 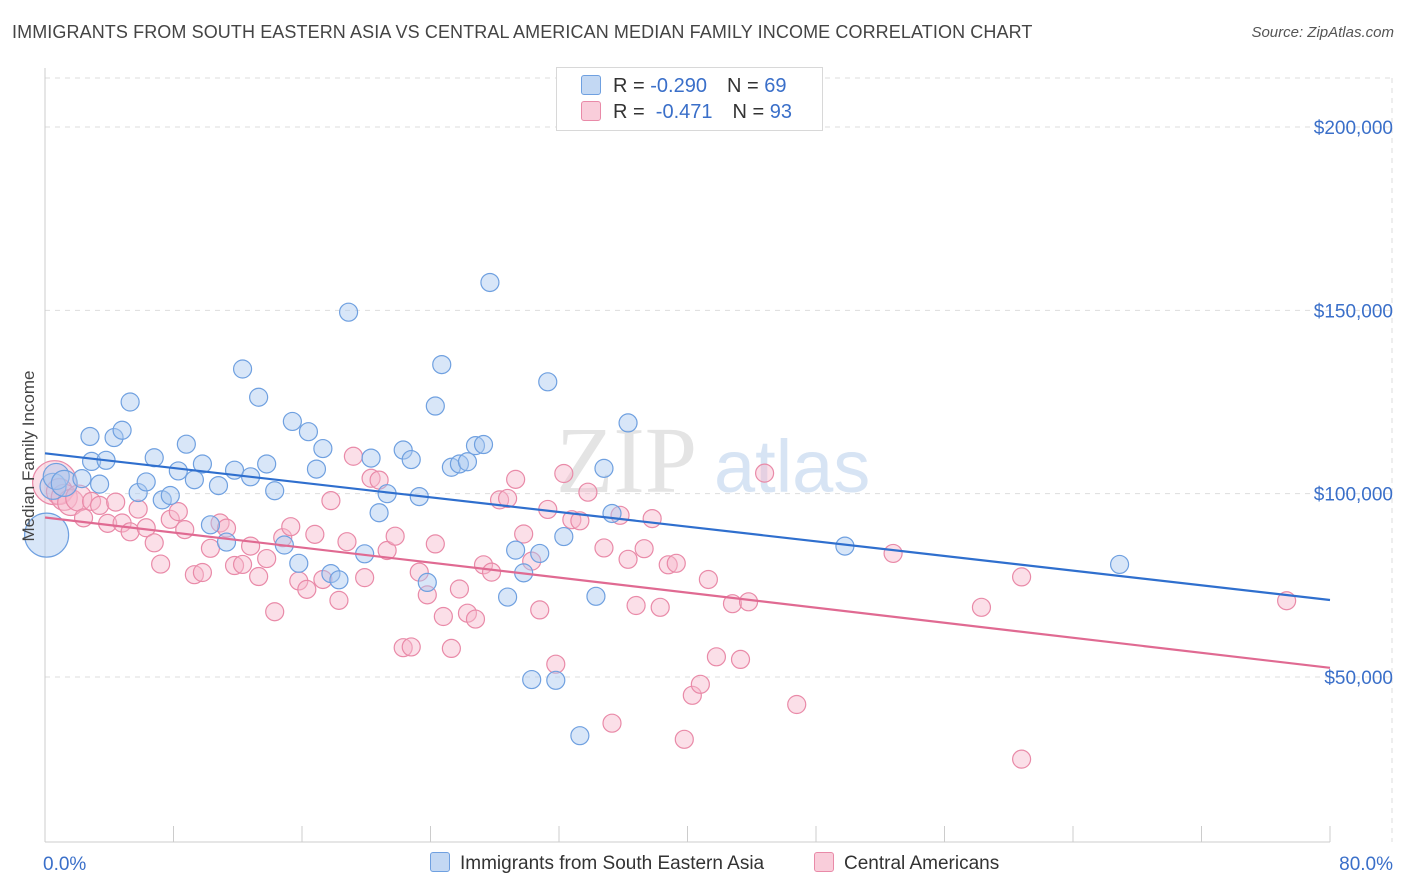 I want to click on legend-r-value: -0.471, so click(x=681, y=112).